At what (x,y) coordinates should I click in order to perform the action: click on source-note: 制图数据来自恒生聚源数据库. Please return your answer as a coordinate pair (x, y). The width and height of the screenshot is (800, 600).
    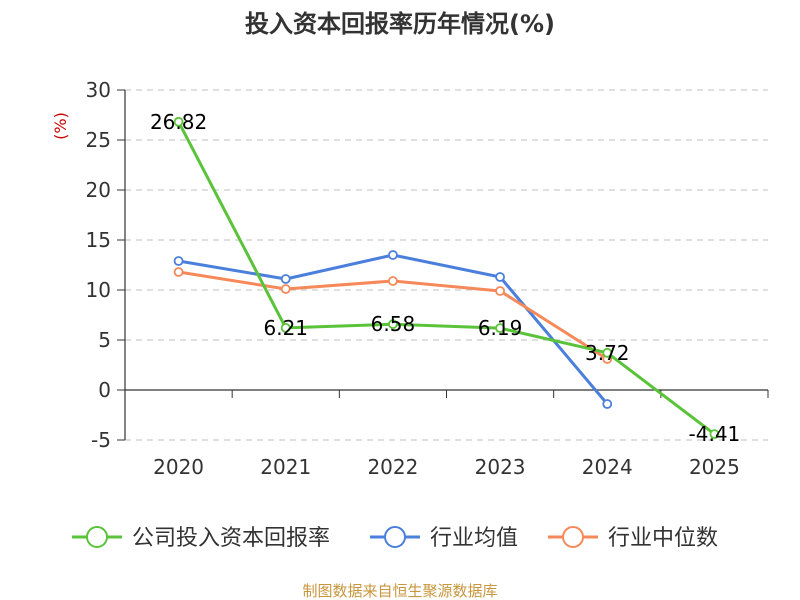
    Looking at the image, I should click on (399, 591).